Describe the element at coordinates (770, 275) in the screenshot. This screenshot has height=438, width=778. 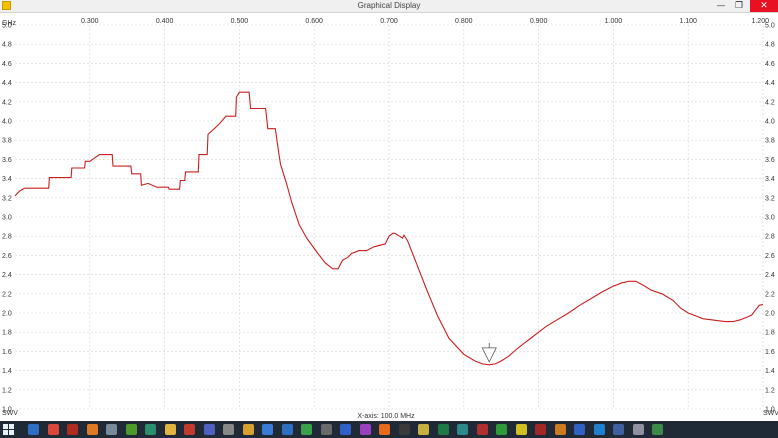
I see `y-tick-label-right: 2.4` at that location.